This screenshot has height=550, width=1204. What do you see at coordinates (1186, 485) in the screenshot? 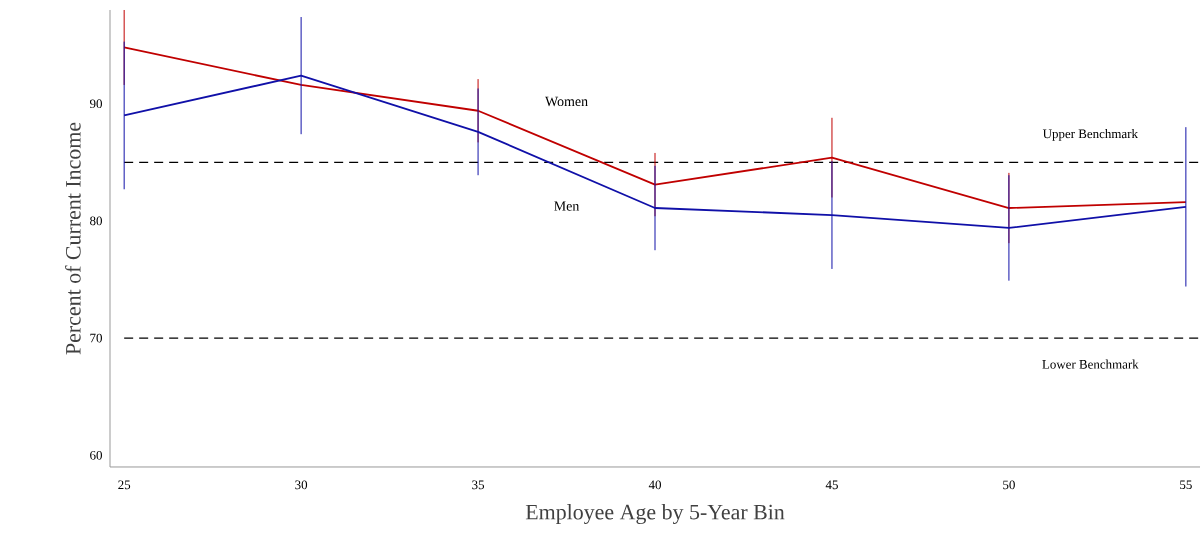
I see `x-tick-label: 55` at bounding box center [1186, 485].